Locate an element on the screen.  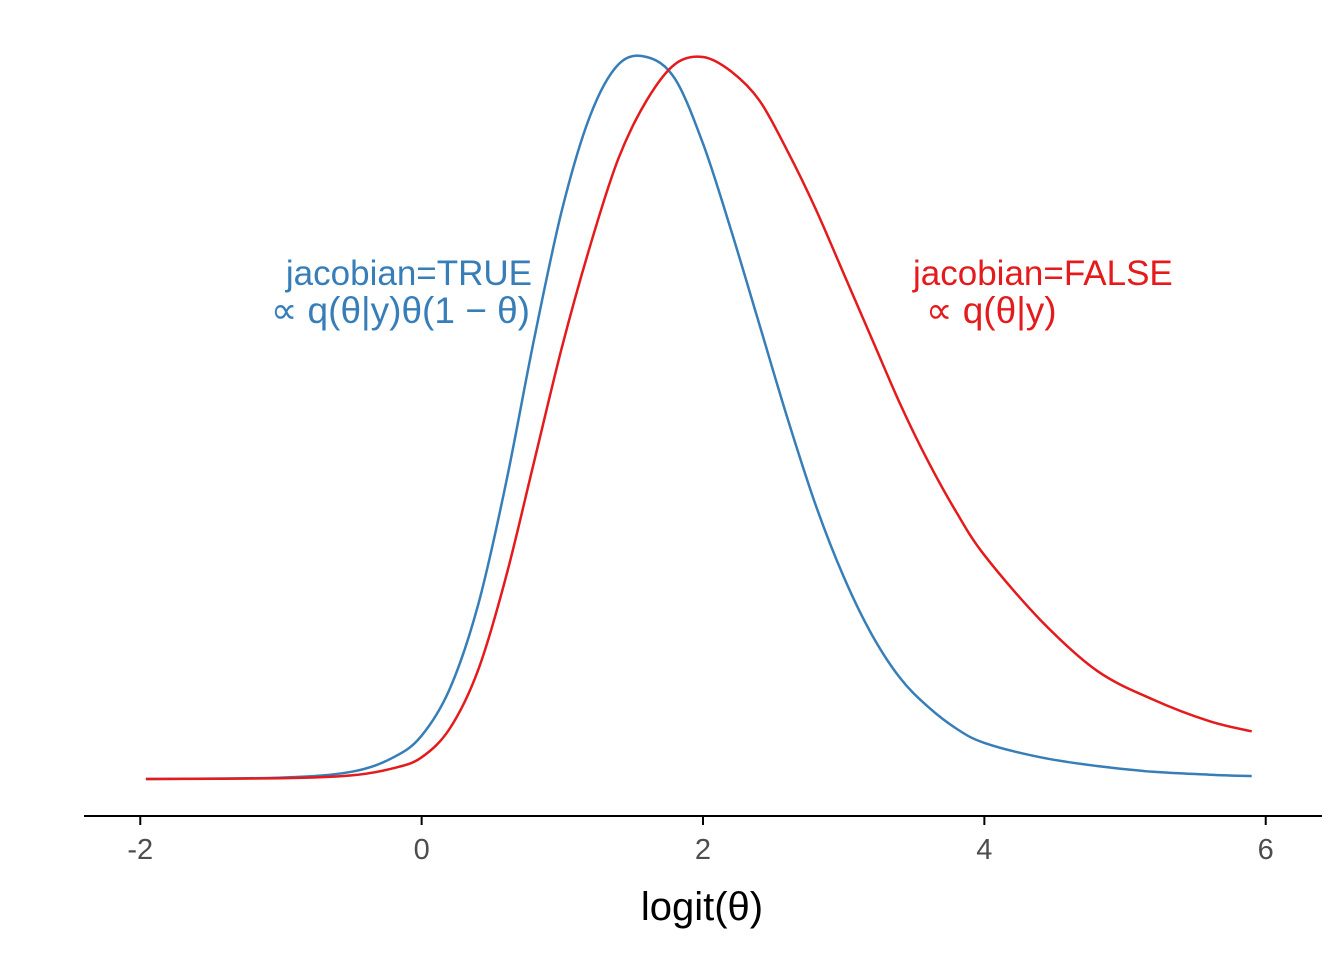
x-tick-label: -2 is located at coordinates (140, 850).